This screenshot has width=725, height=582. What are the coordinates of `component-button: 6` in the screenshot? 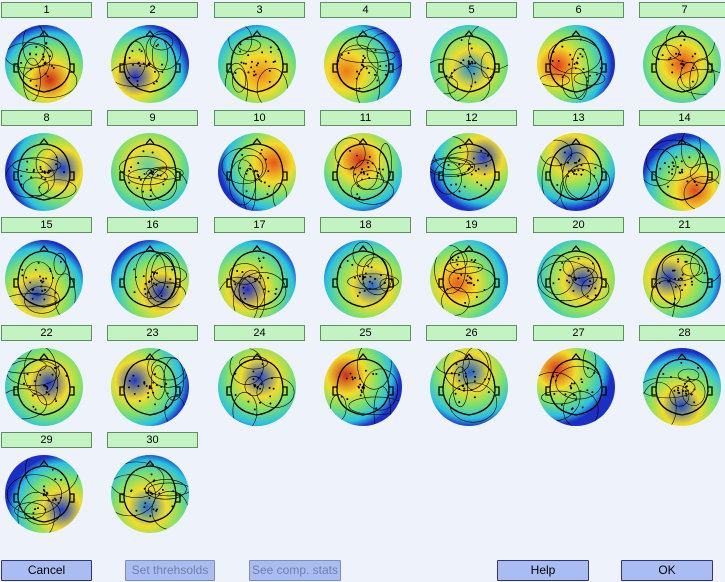 It's located at (578, 10).